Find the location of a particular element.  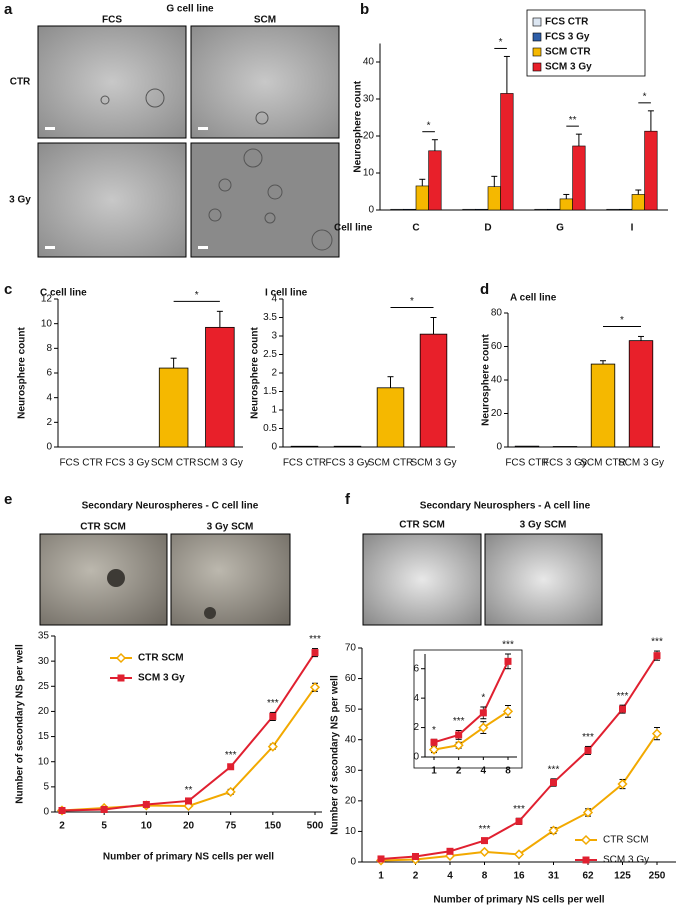

legend-box is located at coordinates (586, 43).